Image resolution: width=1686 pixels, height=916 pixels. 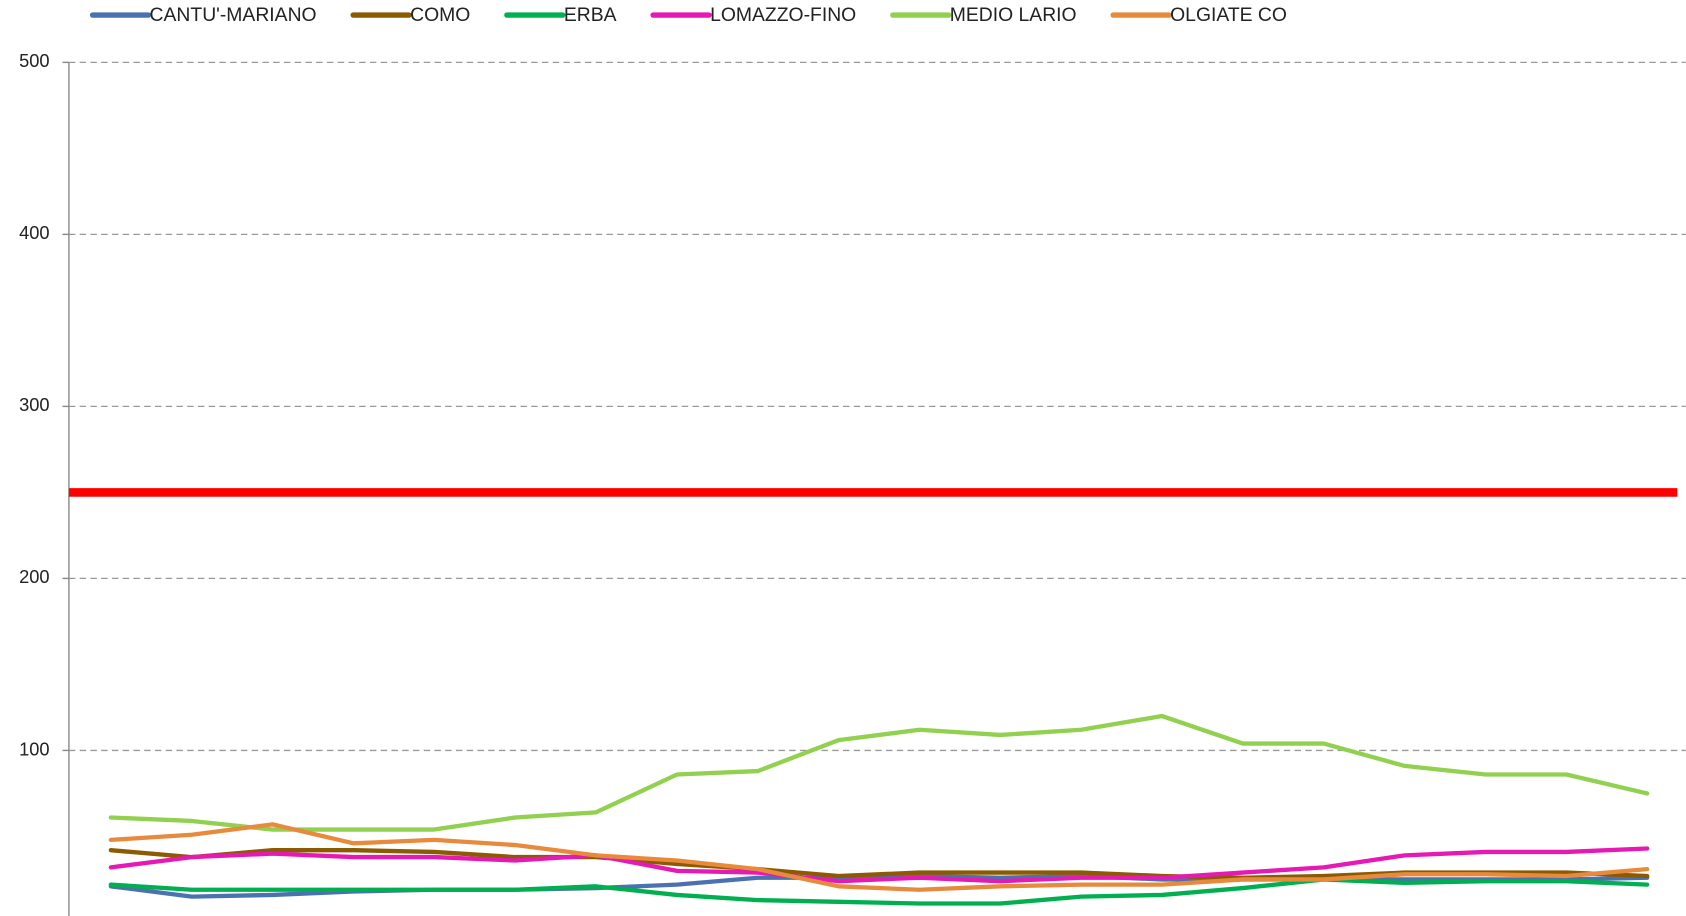 What do you see at coordinates (440, 15) in the screenshot?
I see `legend-label: COMO` at bounding box center [440, 15].